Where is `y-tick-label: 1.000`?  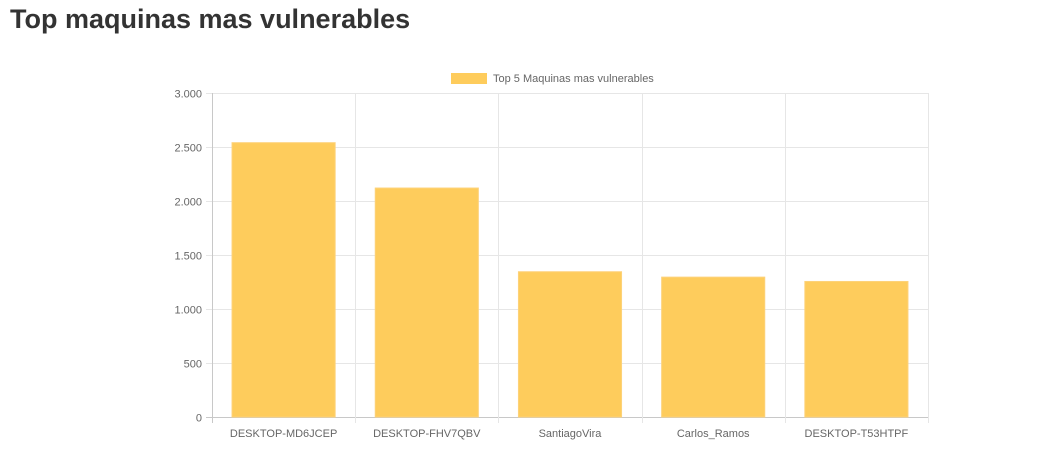
y-tick-label: 1.000 is located at coordinates (188, 311).